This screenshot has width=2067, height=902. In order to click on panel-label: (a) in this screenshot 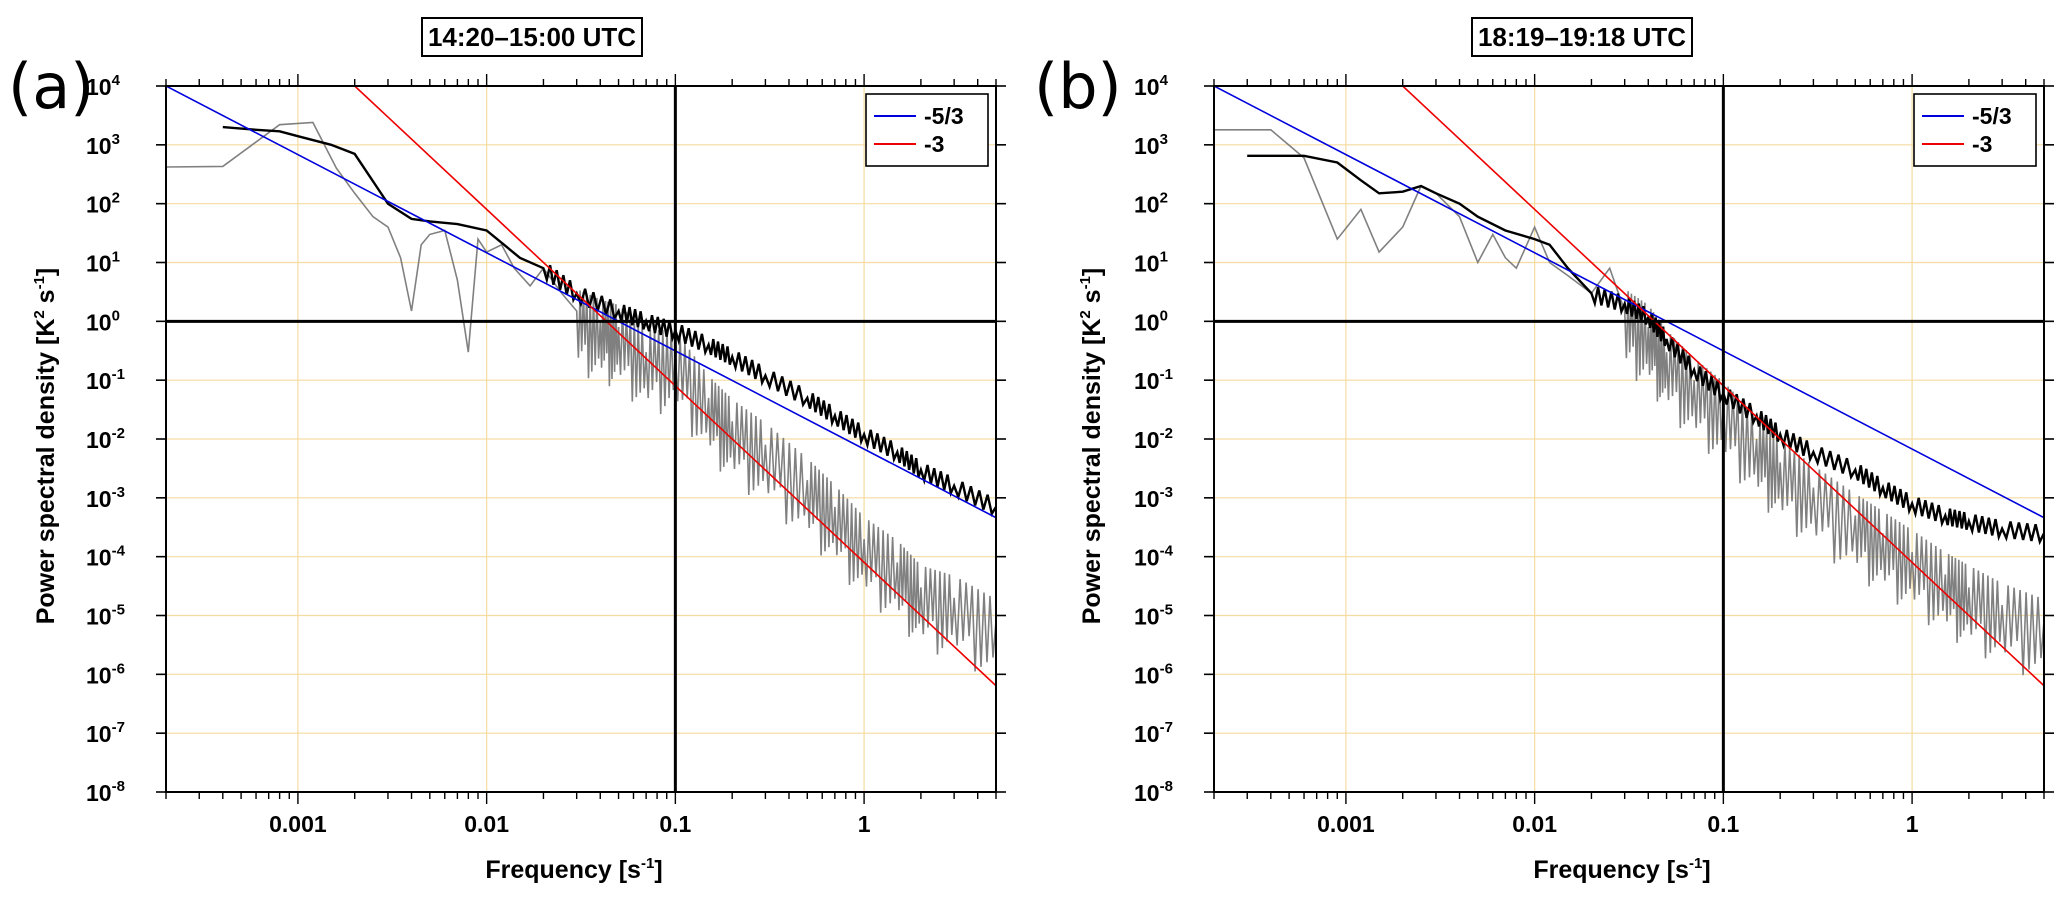, I will do `click(51, 86)`.